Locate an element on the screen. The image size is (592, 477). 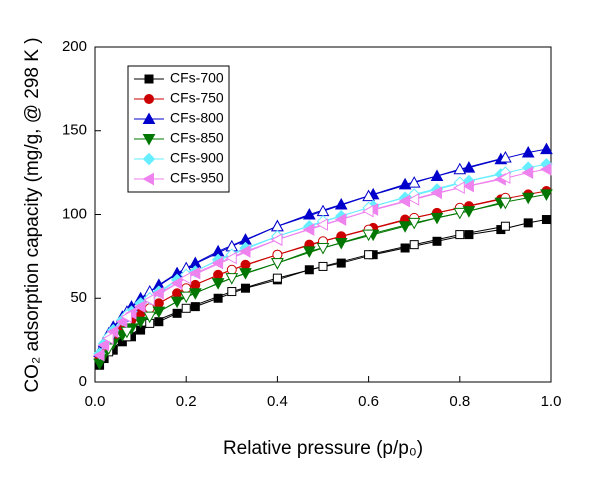
x-axis-label: Relative pressure (p/p₀) is located at coordinates (323, 448).